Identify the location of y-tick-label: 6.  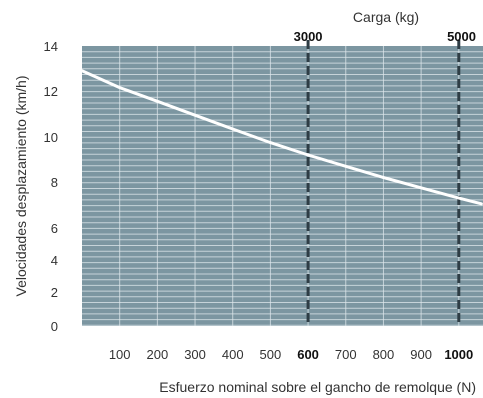
(54, 228).